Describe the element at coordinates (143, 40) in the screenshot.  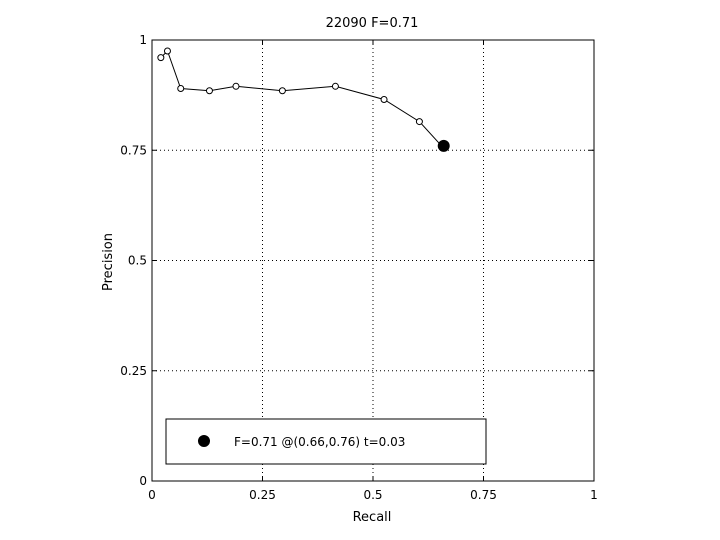
I see `y-tick-label: 1` at that location.